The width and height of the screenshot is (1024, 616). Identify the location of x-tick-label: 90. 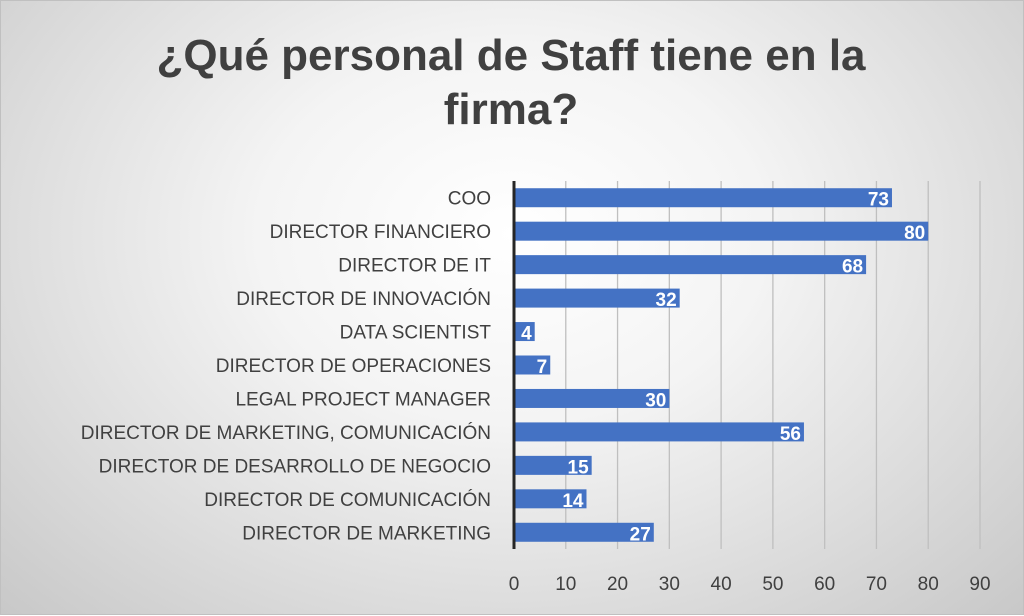
(979, 584).